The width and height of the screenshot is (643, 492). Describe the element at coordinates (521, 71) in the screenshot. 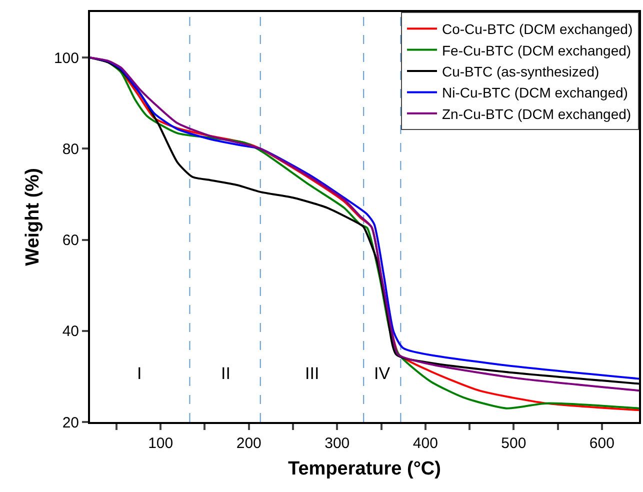

I see `legend-label: Cu-BTC (as-synthesized)` at that location.